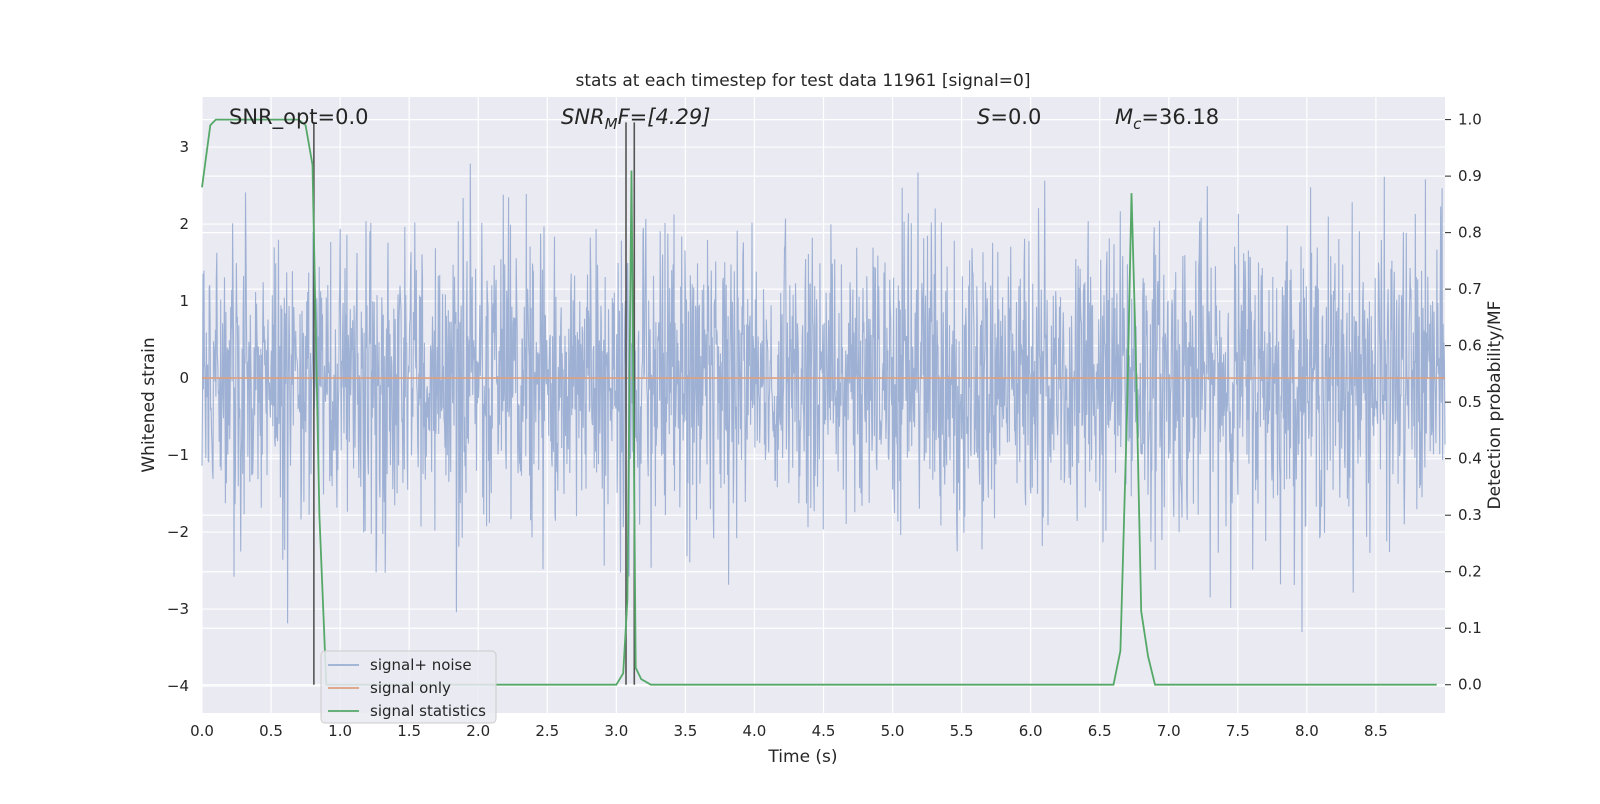 Image resolution: width=1600 pixels, height=804 pixels. I want to click on legend-label: signal only, so click(410, 688).